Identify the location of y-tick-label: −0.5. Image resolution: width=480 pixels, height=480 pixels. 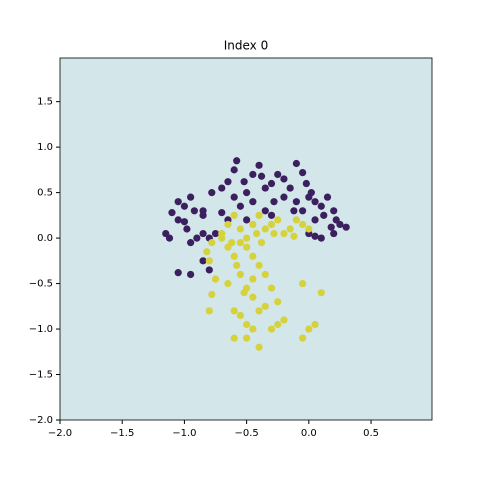
(41, 284).